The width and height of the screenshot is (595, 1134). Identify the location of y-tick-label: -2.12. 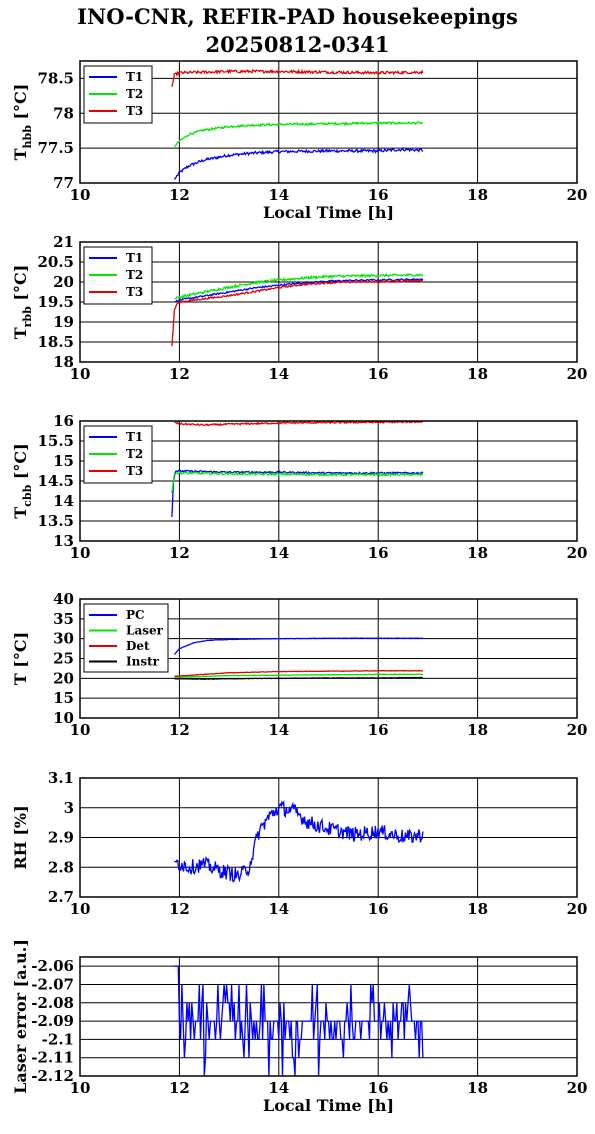
(52, 1076).